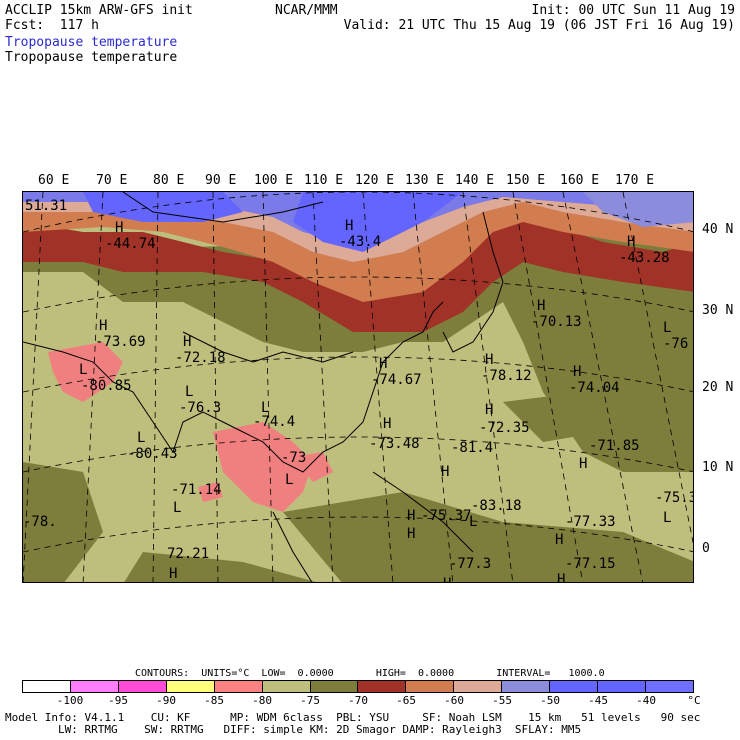  Describe the element at coordinates (694, 700) in the screenshot. I see `colorbar-label: °C` at that location.